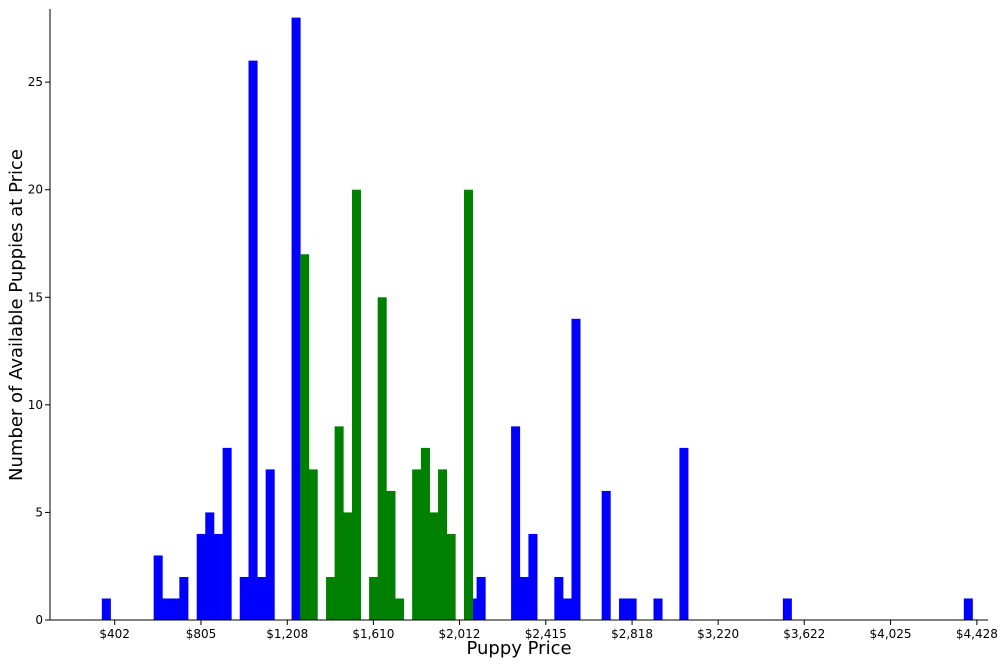 The width and height of the screenshot is (1000, 666). What do you see at coordinates (331, 598) in the screenshot?
I see `bar-series1-bin2` at bounding box center [331, 598].